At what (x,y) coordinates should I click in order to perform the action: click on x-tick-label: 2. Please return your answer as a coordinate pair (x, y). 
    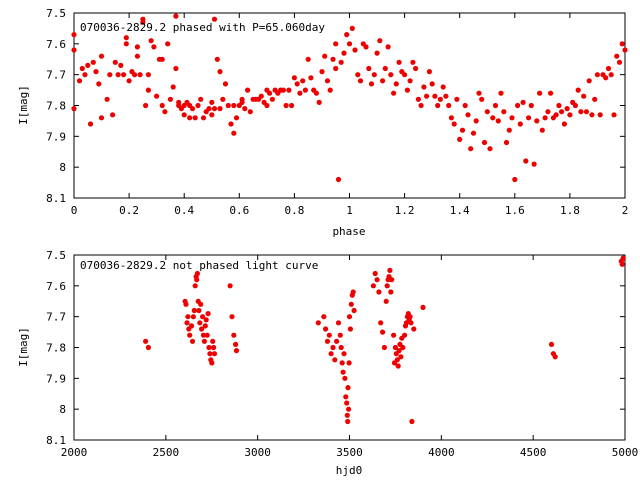
    Looking at the image, I should click on (625, 210).